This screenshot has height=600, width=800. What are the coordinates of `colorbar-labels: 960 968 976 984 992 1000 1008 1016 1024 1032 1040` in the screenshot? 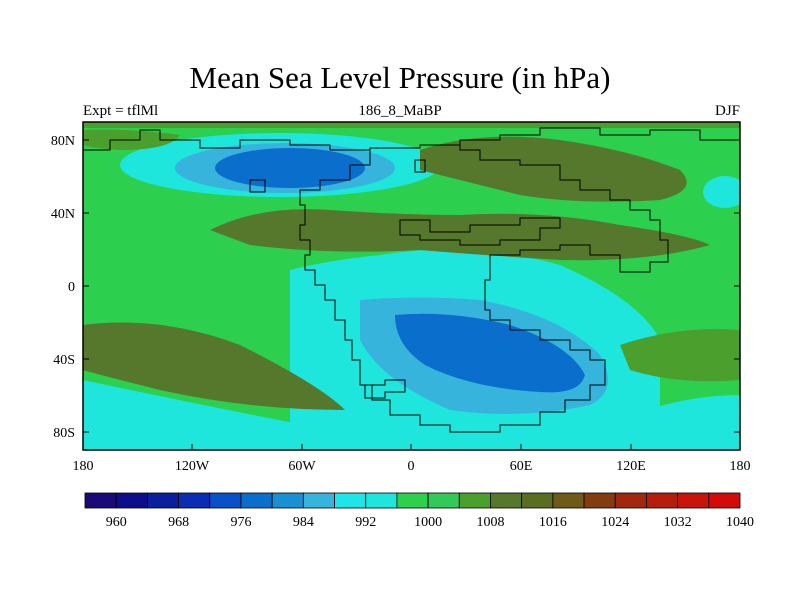 It's located at (430, 522).